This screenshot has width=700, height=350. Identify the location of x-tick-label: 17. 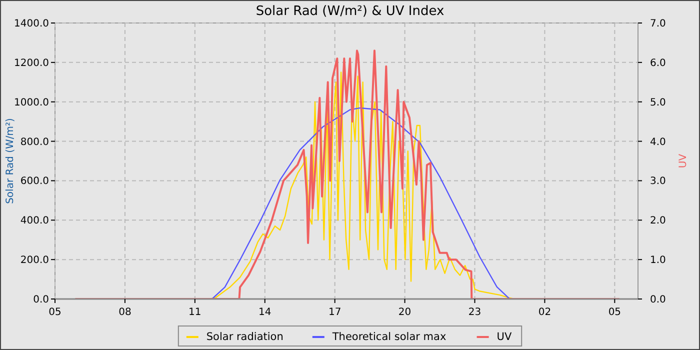
(335, 312).